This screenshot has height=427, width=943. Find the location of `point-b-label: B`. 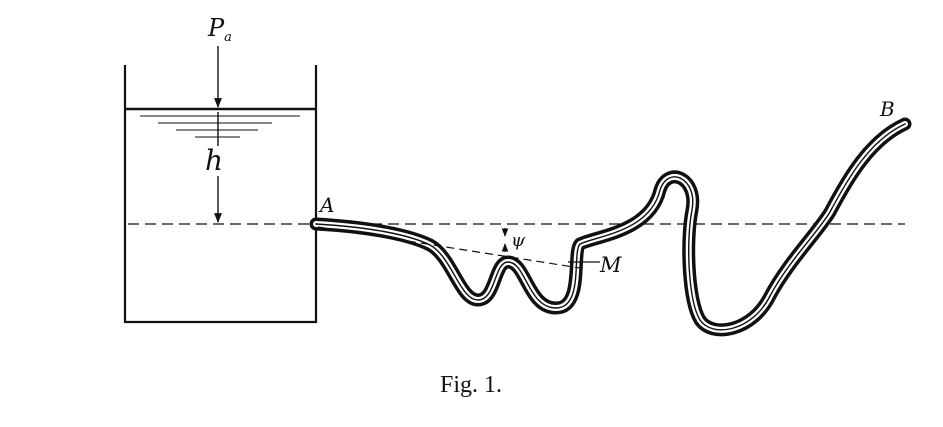

point-b-label: B is located at coordinates (887, 109).